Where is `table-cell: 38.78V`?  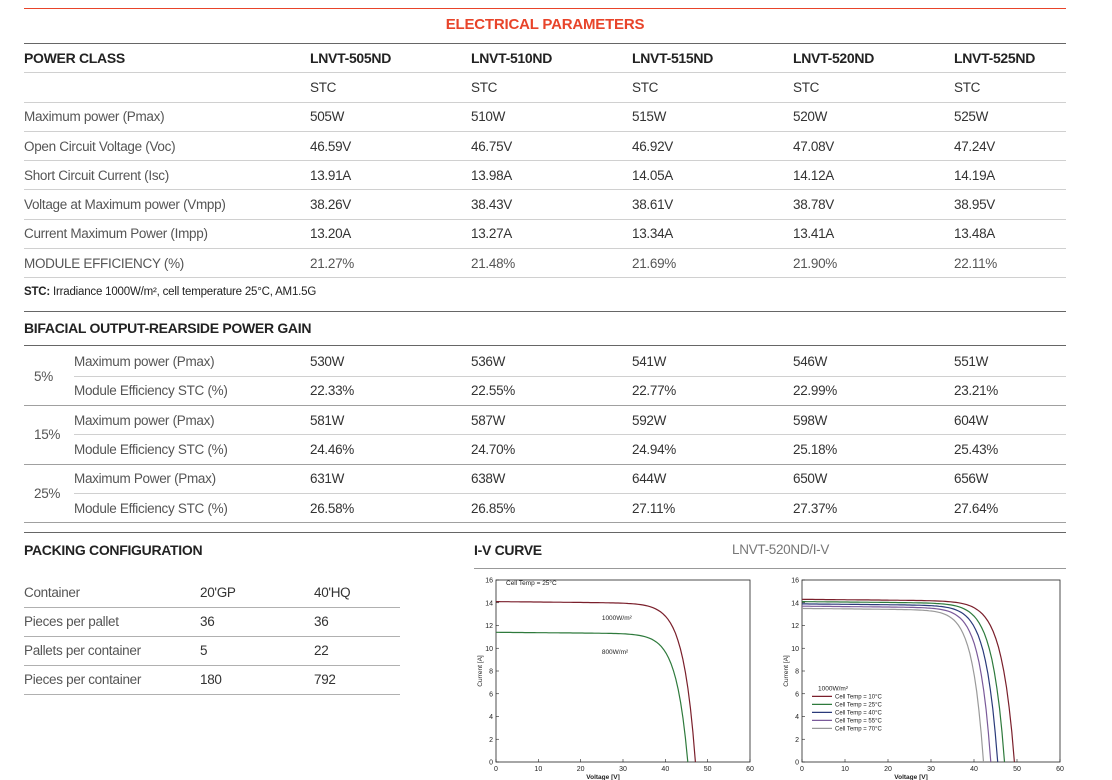 table-cell: 38.78V is located at coordinates (873, 204).